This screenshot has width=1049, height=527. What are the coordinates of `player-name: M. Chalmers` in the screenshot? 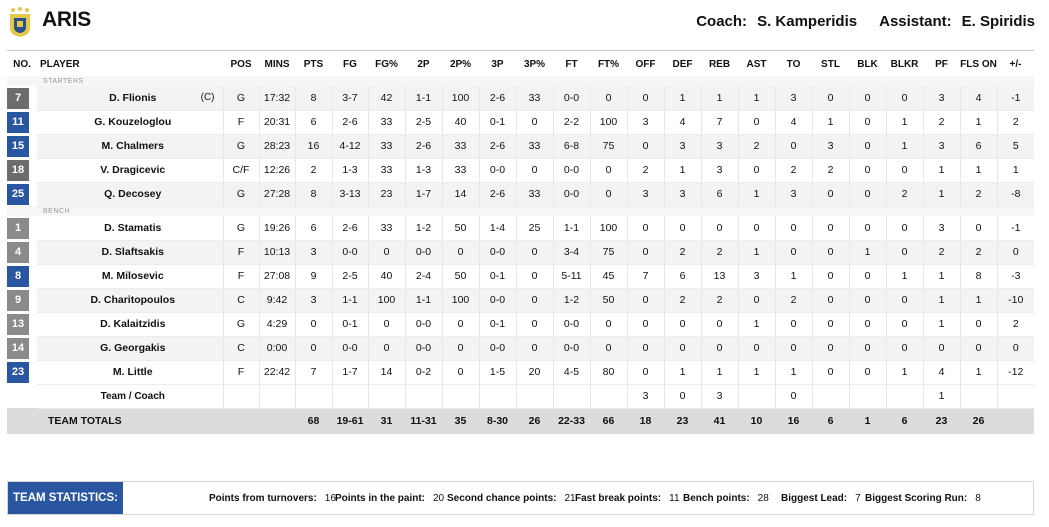 It's located at (132, 146).